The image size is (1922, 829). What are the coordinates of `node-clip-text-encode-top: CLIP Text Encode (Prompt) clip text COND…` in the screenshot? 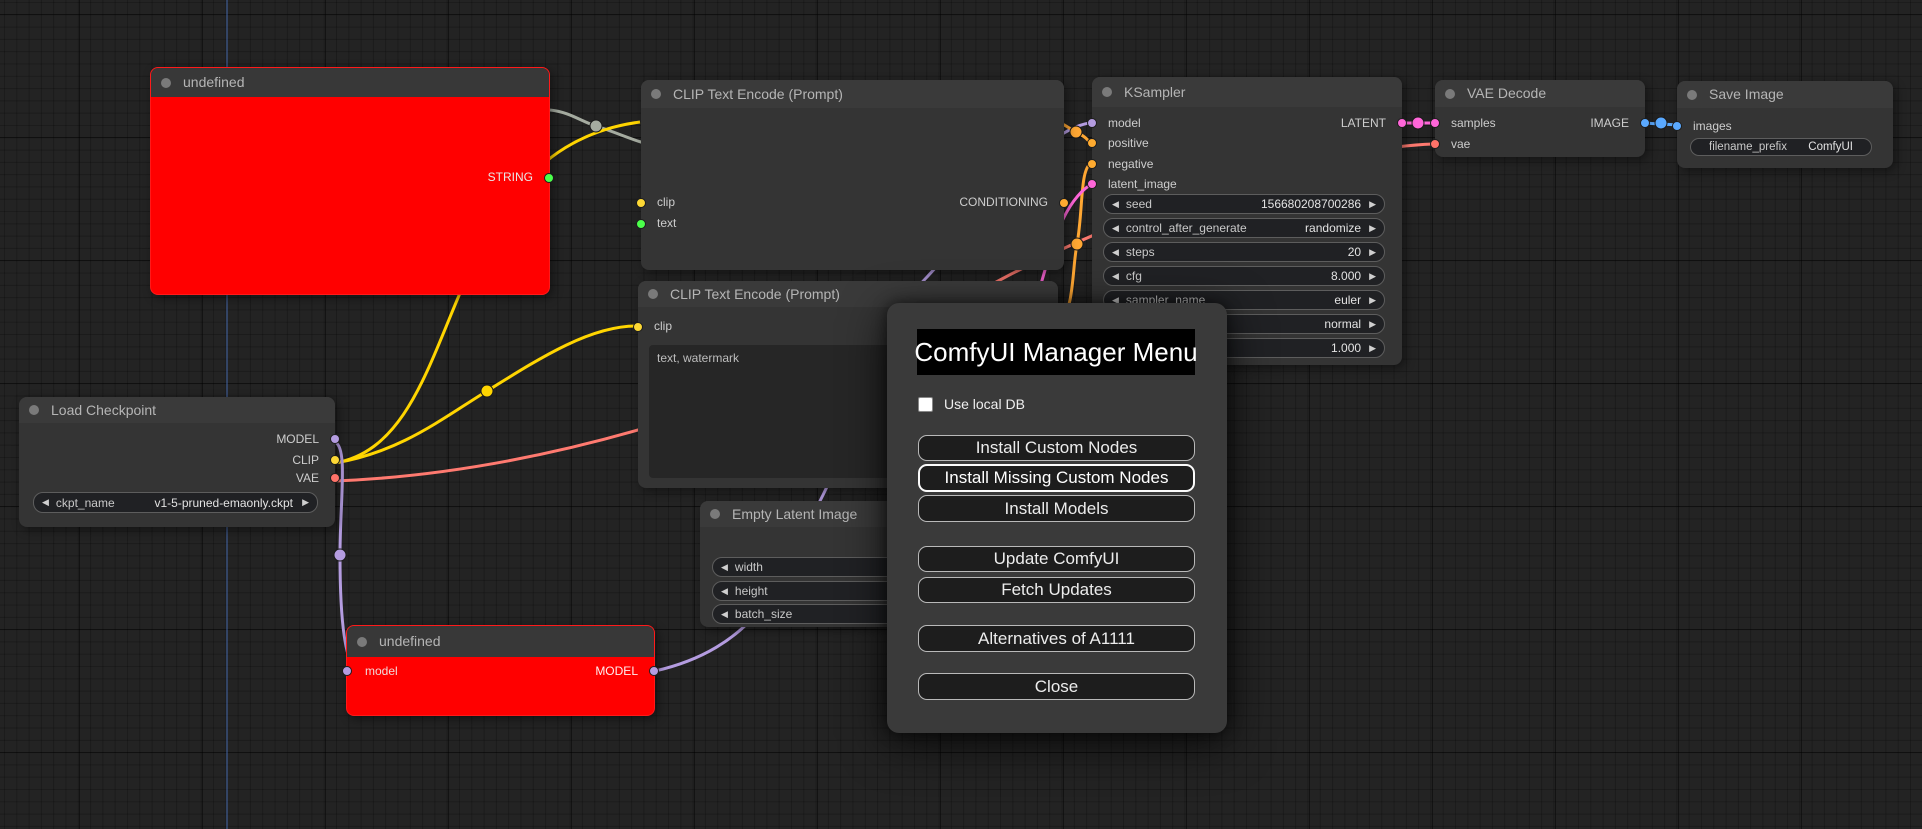 It's located at (852, 175).